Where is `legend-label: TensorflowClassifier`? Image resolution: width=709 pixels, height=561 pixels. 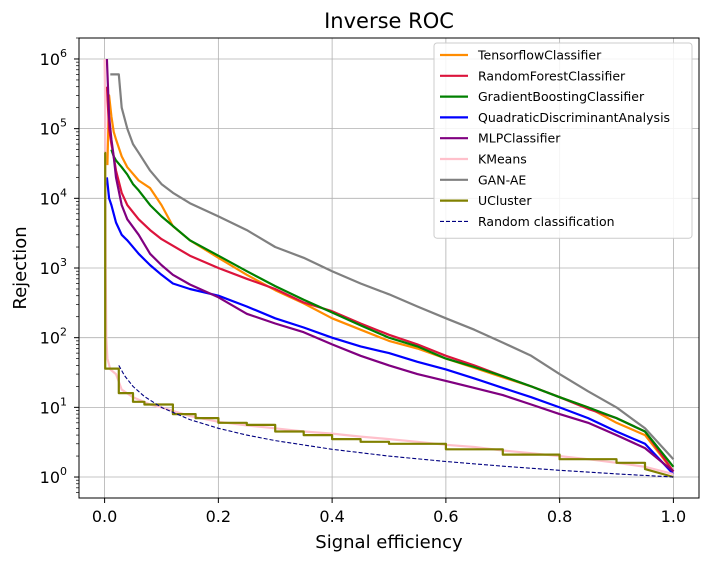 legend-label: TensorflowClassifier is located at coordinates (539, 55).